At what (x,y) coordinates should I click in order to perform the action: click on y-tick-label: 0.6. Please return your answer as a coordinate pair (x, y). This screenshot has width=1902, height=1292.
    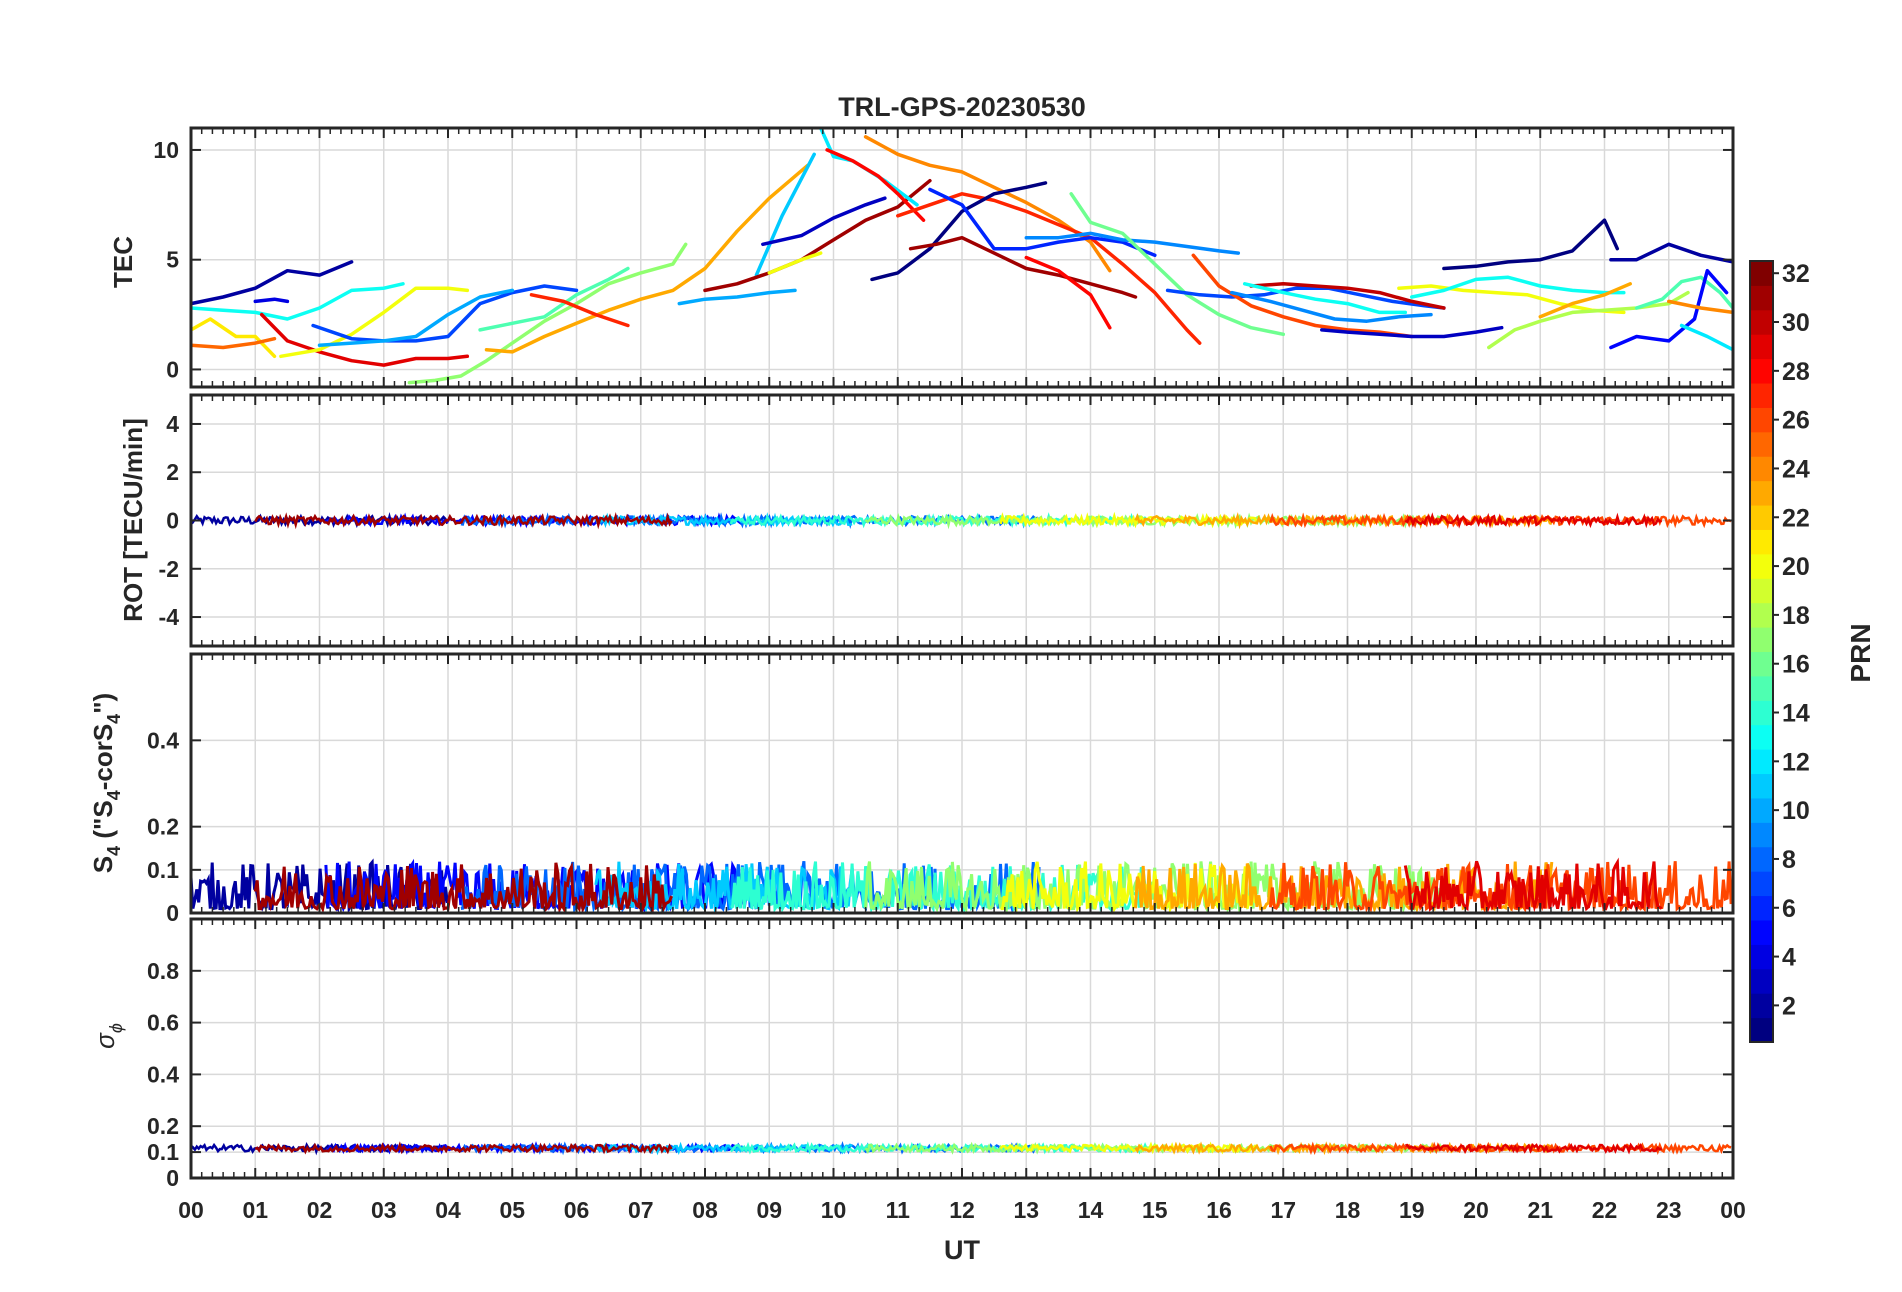
    Looking at the image, I should click on (163, 1023).